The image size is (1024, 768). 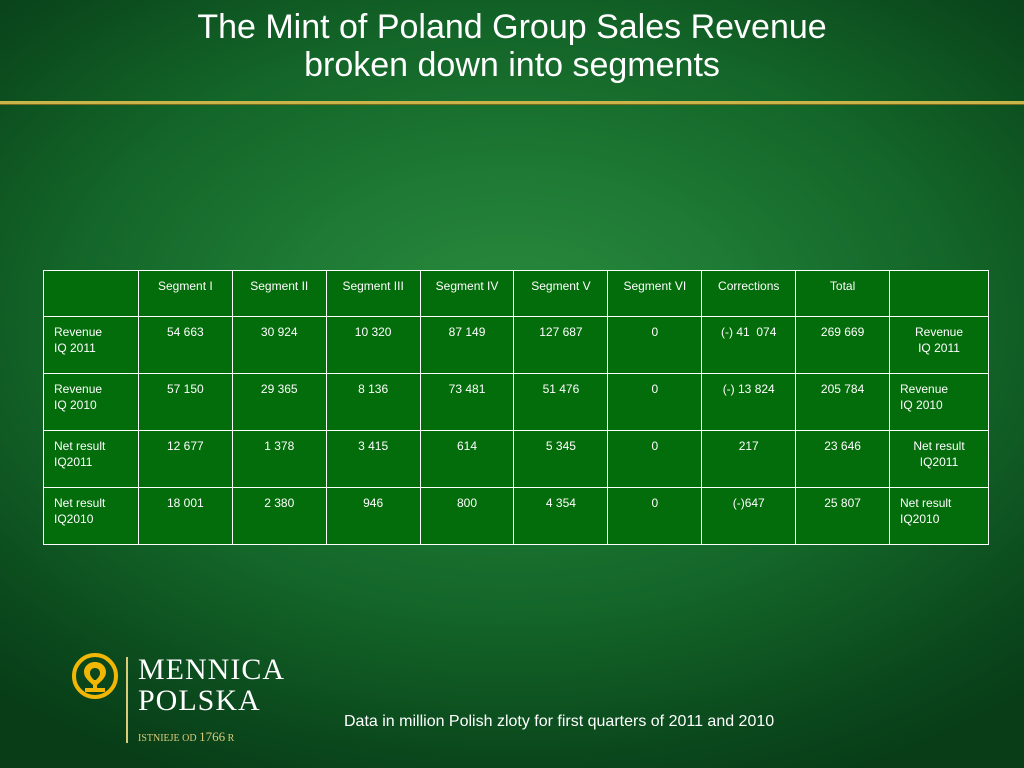 I want to click on brand-since-suffix: R, so click(x=231, y=738).